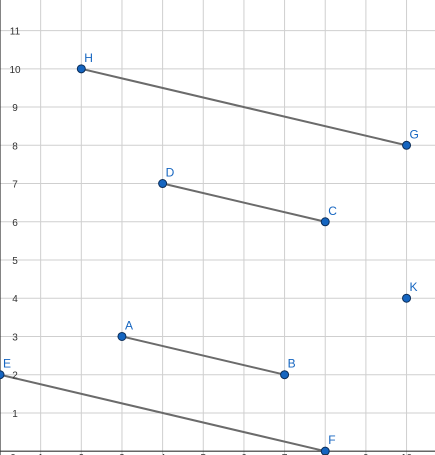 This screenshot has width=435, height=455. I want to click on point-H, so click(81, 69).